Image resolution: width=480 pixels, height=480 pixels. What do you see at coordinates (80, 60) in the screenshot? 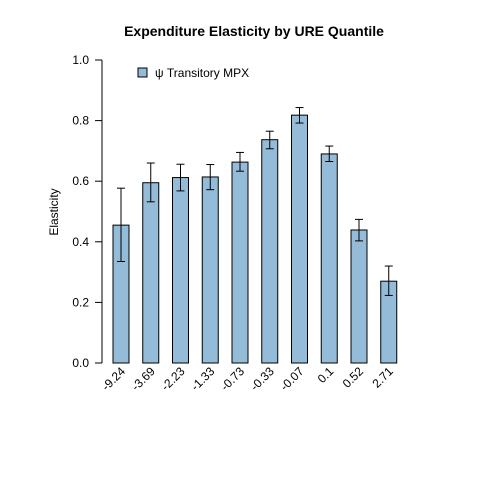
I see `y-tick-label: 1.0` at bounding box center [80, 60].